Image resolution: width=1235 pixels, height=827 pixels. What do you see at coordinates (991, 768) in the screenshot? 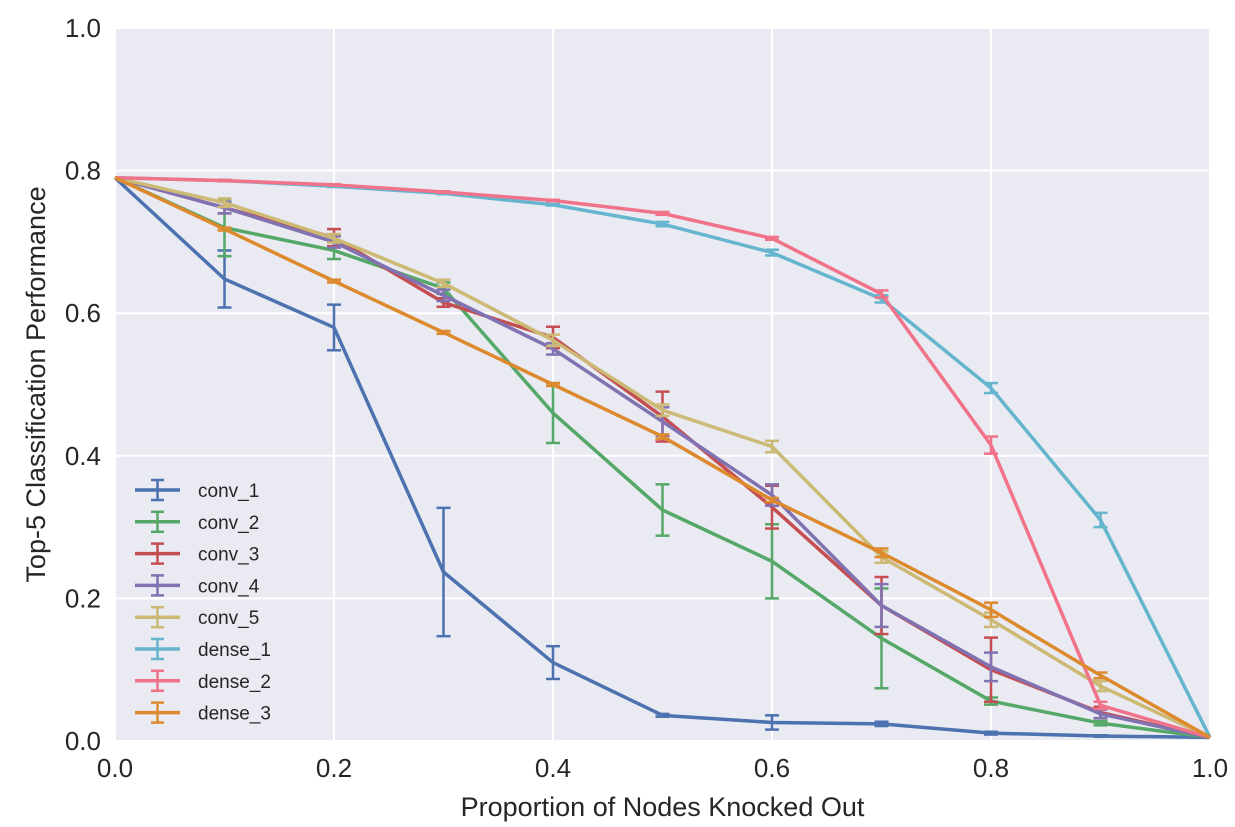
I see `x-tick-label: 0.8` at bounding box center [991, 768].